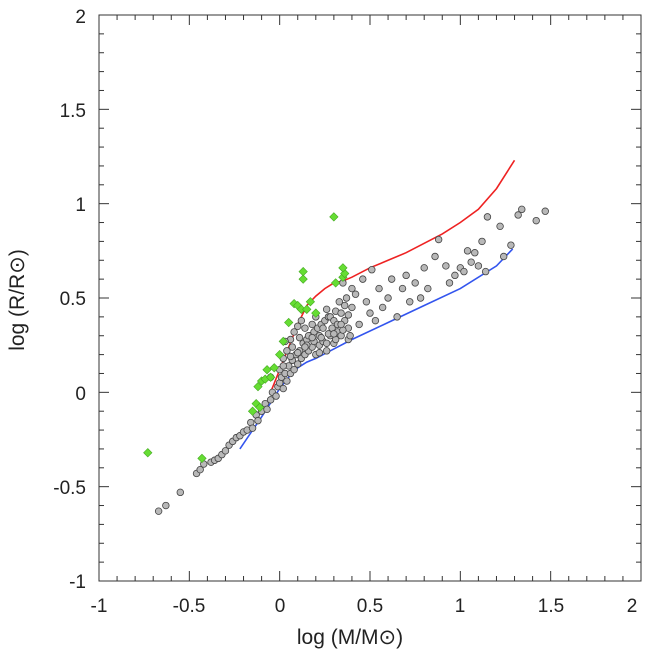 Image resolution: width=646 pixels, height=659 pixels. Describe the element at coordinates (69, 300) in the screenshot. I see `y-tick-labels: -1 -0.5 0 0.5 1 1.5 2` at that location.